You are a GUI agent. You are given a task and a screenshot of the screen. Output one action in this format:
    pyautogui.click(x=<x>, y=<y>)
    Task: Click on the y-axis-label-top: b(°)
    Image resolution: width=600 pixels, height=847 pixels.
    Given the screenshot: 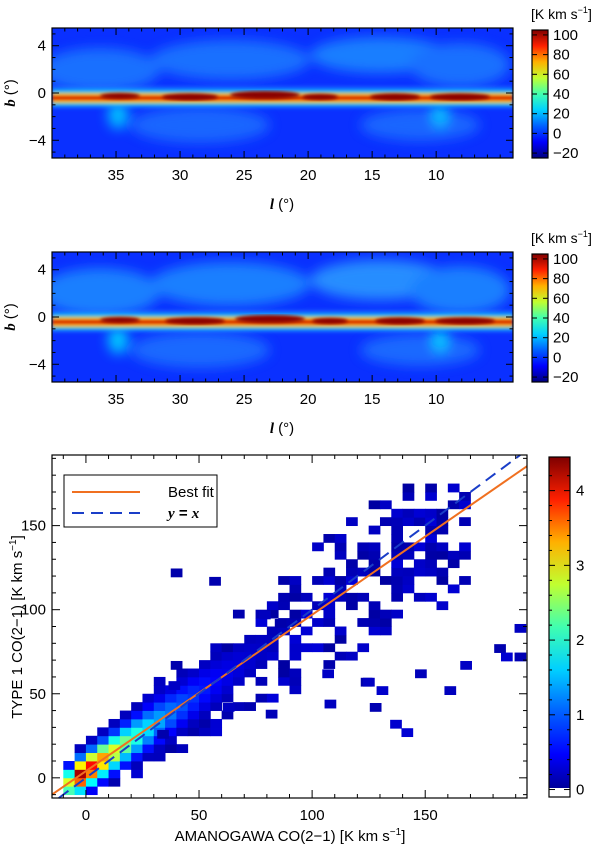 What is the action you would take?
    pyautogui.click(x=10, y=93)
    